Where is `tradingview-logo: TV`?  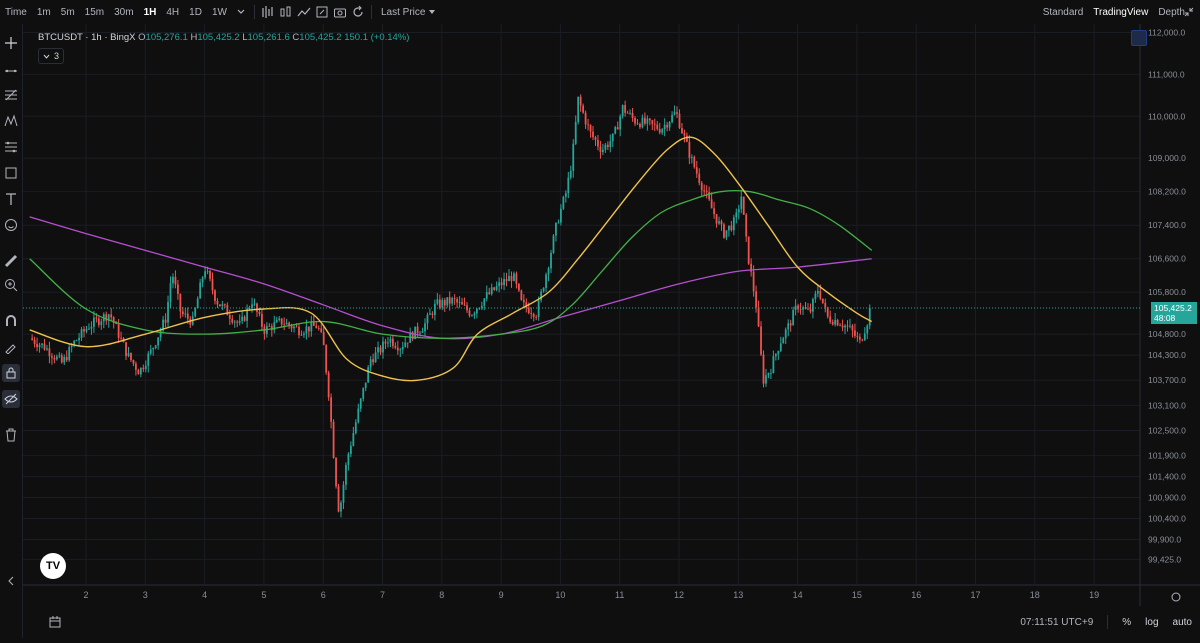 tradingview-logo: TV is located at coordinates (53, 566).